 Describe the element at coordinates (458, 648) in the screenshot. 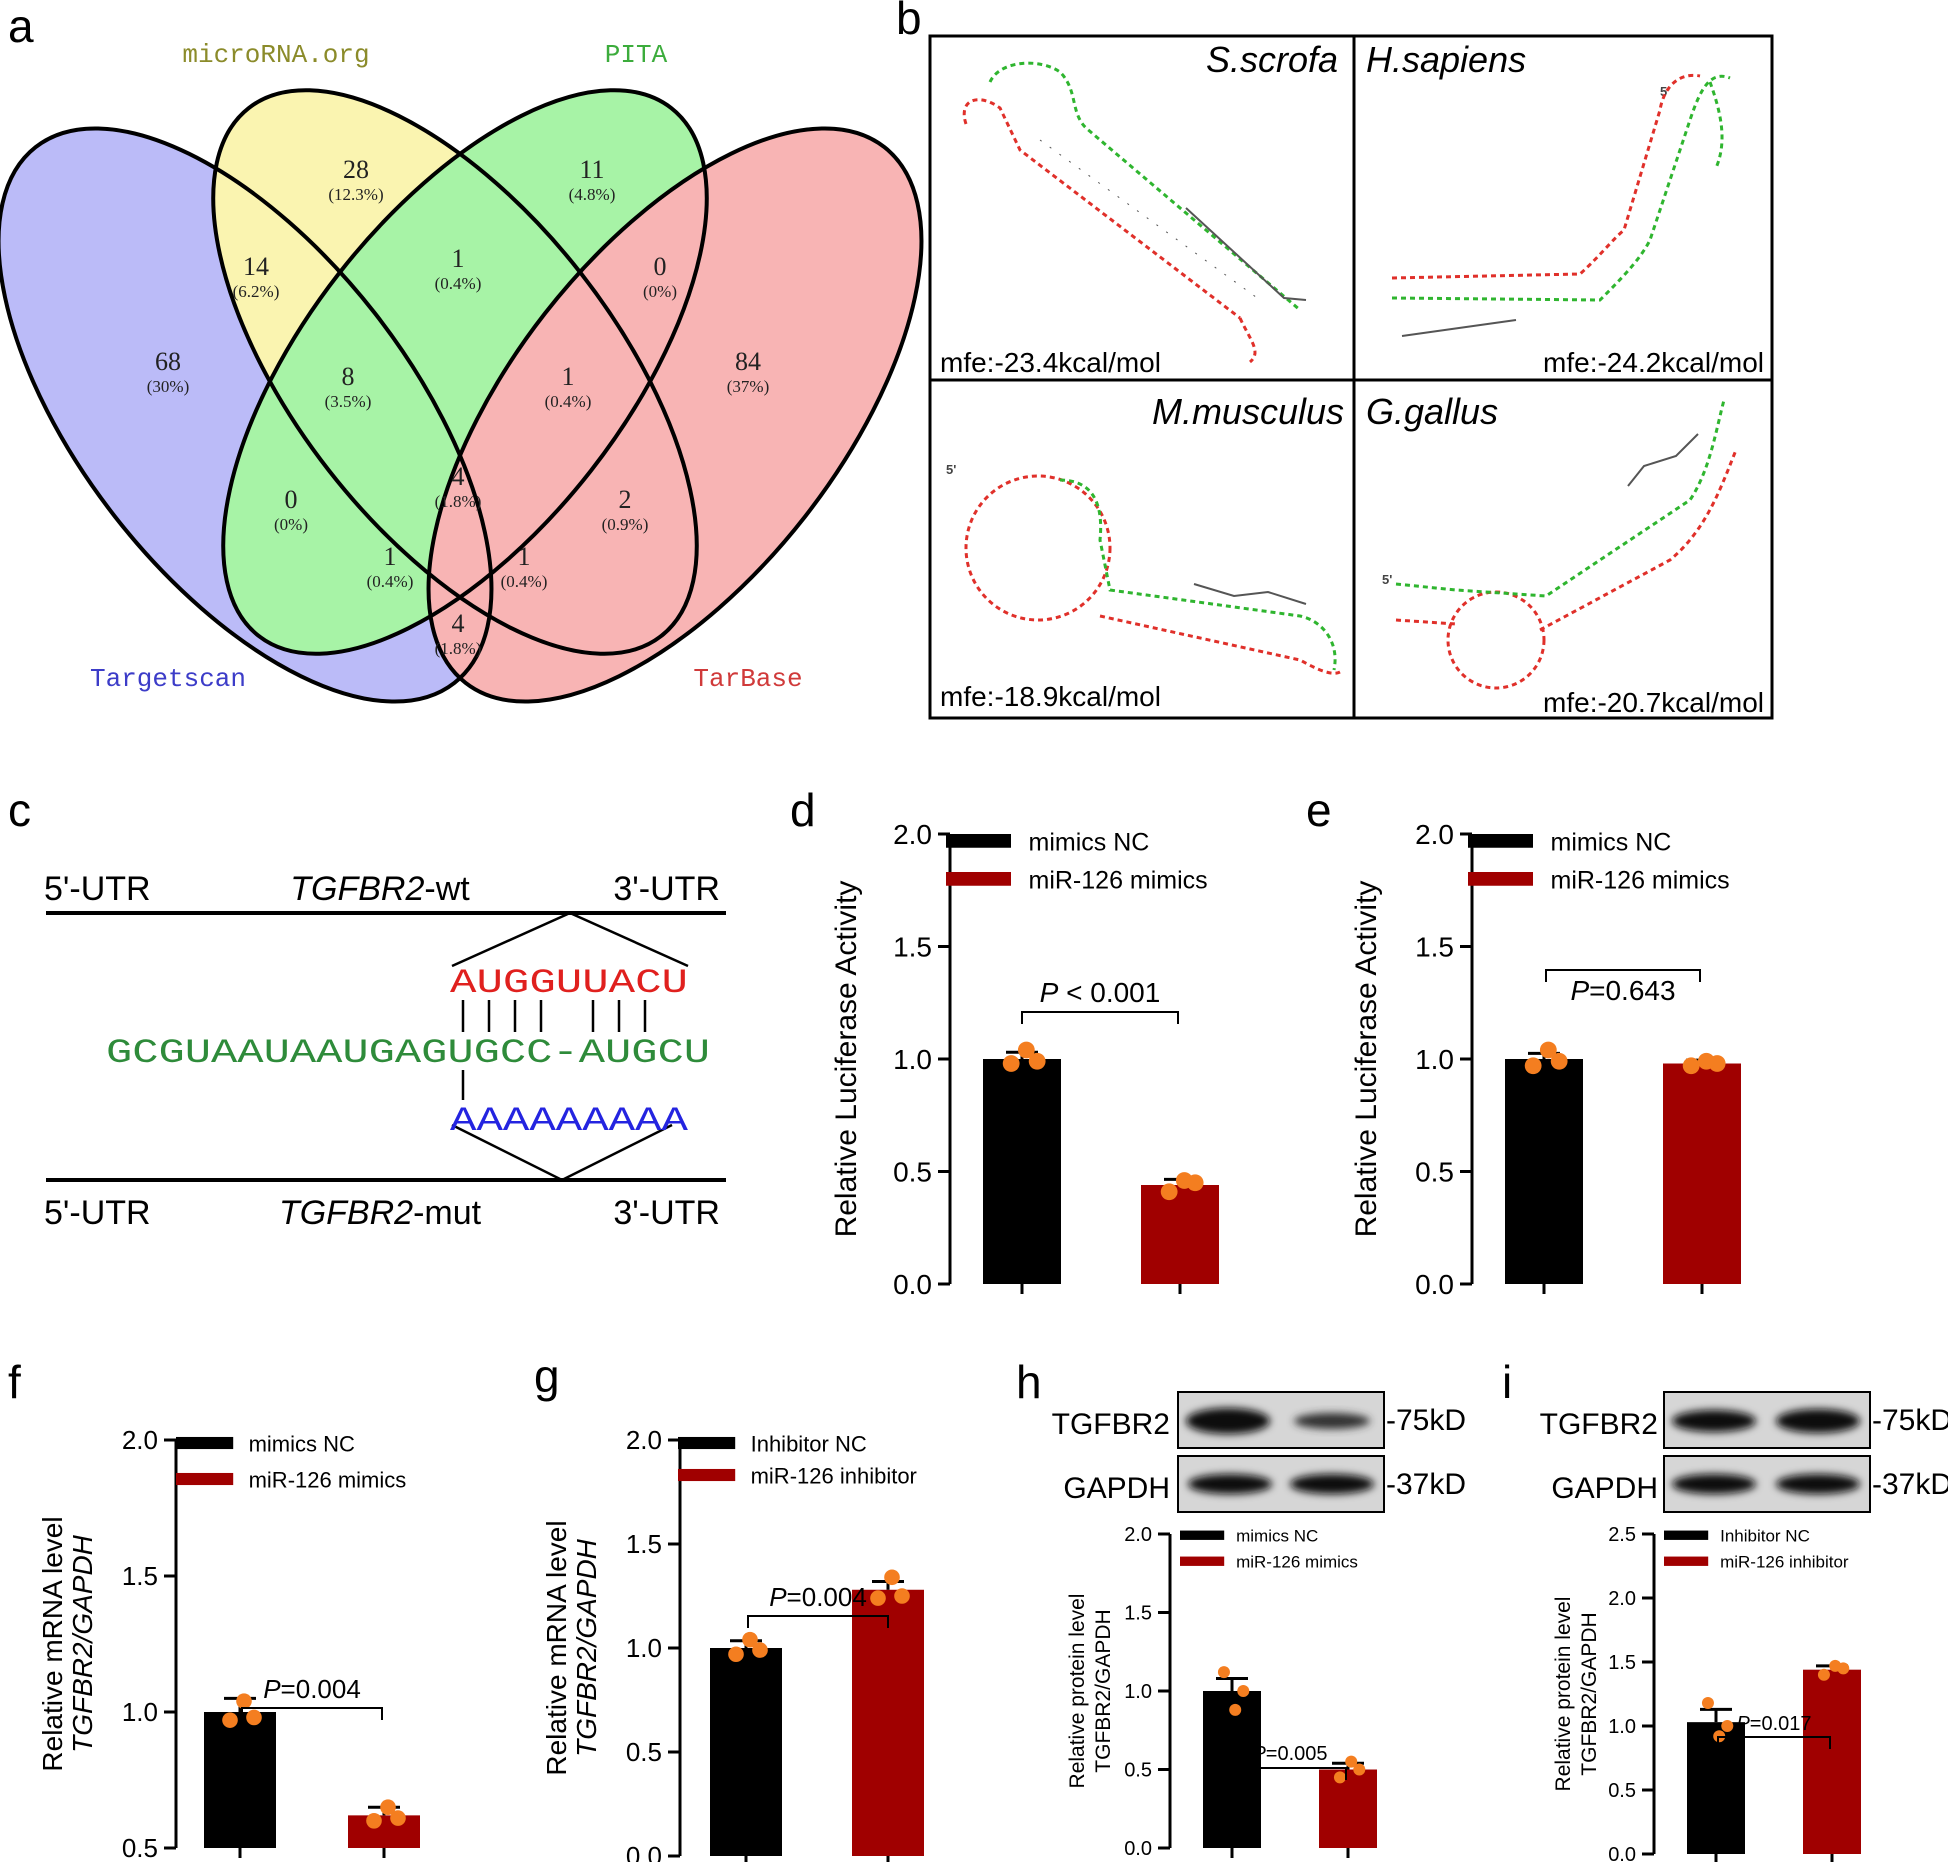

I see `venn-pct: (1.8%)` at that location.